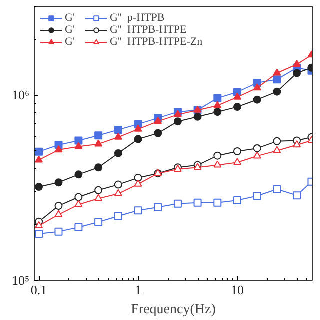 The width and height of the screenshot is (320, 320). I want to click on x-axis-title: Frequency(Hz), so click(173, 310).